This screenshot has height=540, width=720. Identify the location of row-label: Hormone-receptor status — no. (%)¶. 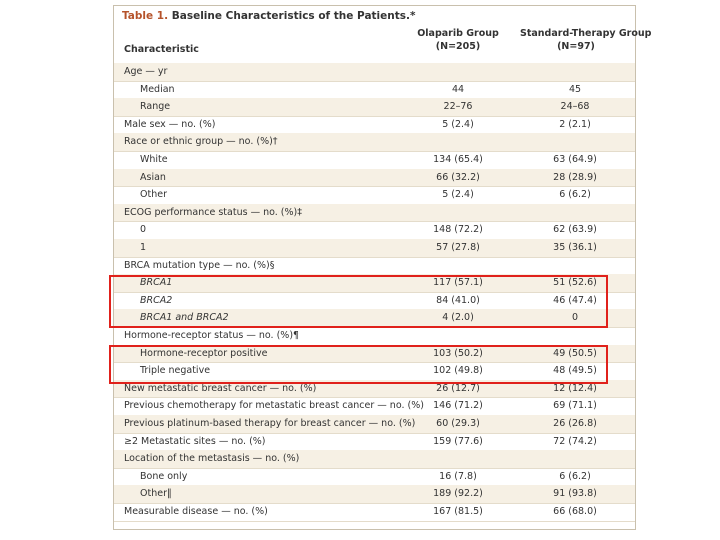
(212, 335).